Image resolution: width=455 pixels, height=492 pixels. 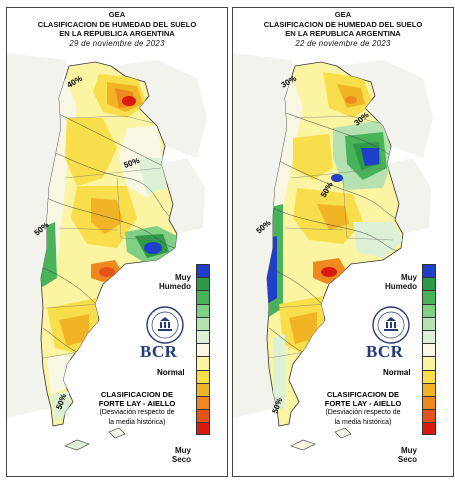 I want to click on map-date: 29 de noviembre de 2023, so click(x=117, y=43).